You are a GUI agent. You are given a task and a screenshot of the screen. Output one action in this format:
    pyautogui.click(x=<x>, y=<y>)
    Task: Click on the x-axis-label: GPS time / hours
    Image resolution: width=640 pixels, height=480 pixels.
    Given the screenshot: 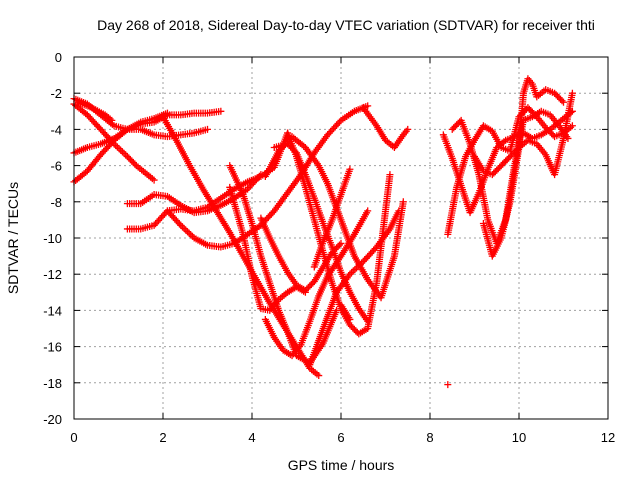 What is the action you would take?
    pyautogui.click(x=341, y=465)
    